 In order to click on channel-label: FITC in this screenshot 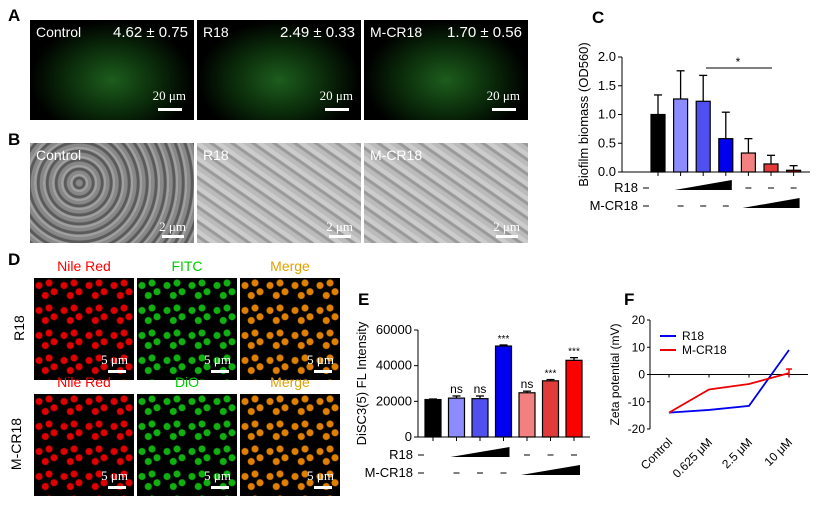, I will do `click(187, 266)`.